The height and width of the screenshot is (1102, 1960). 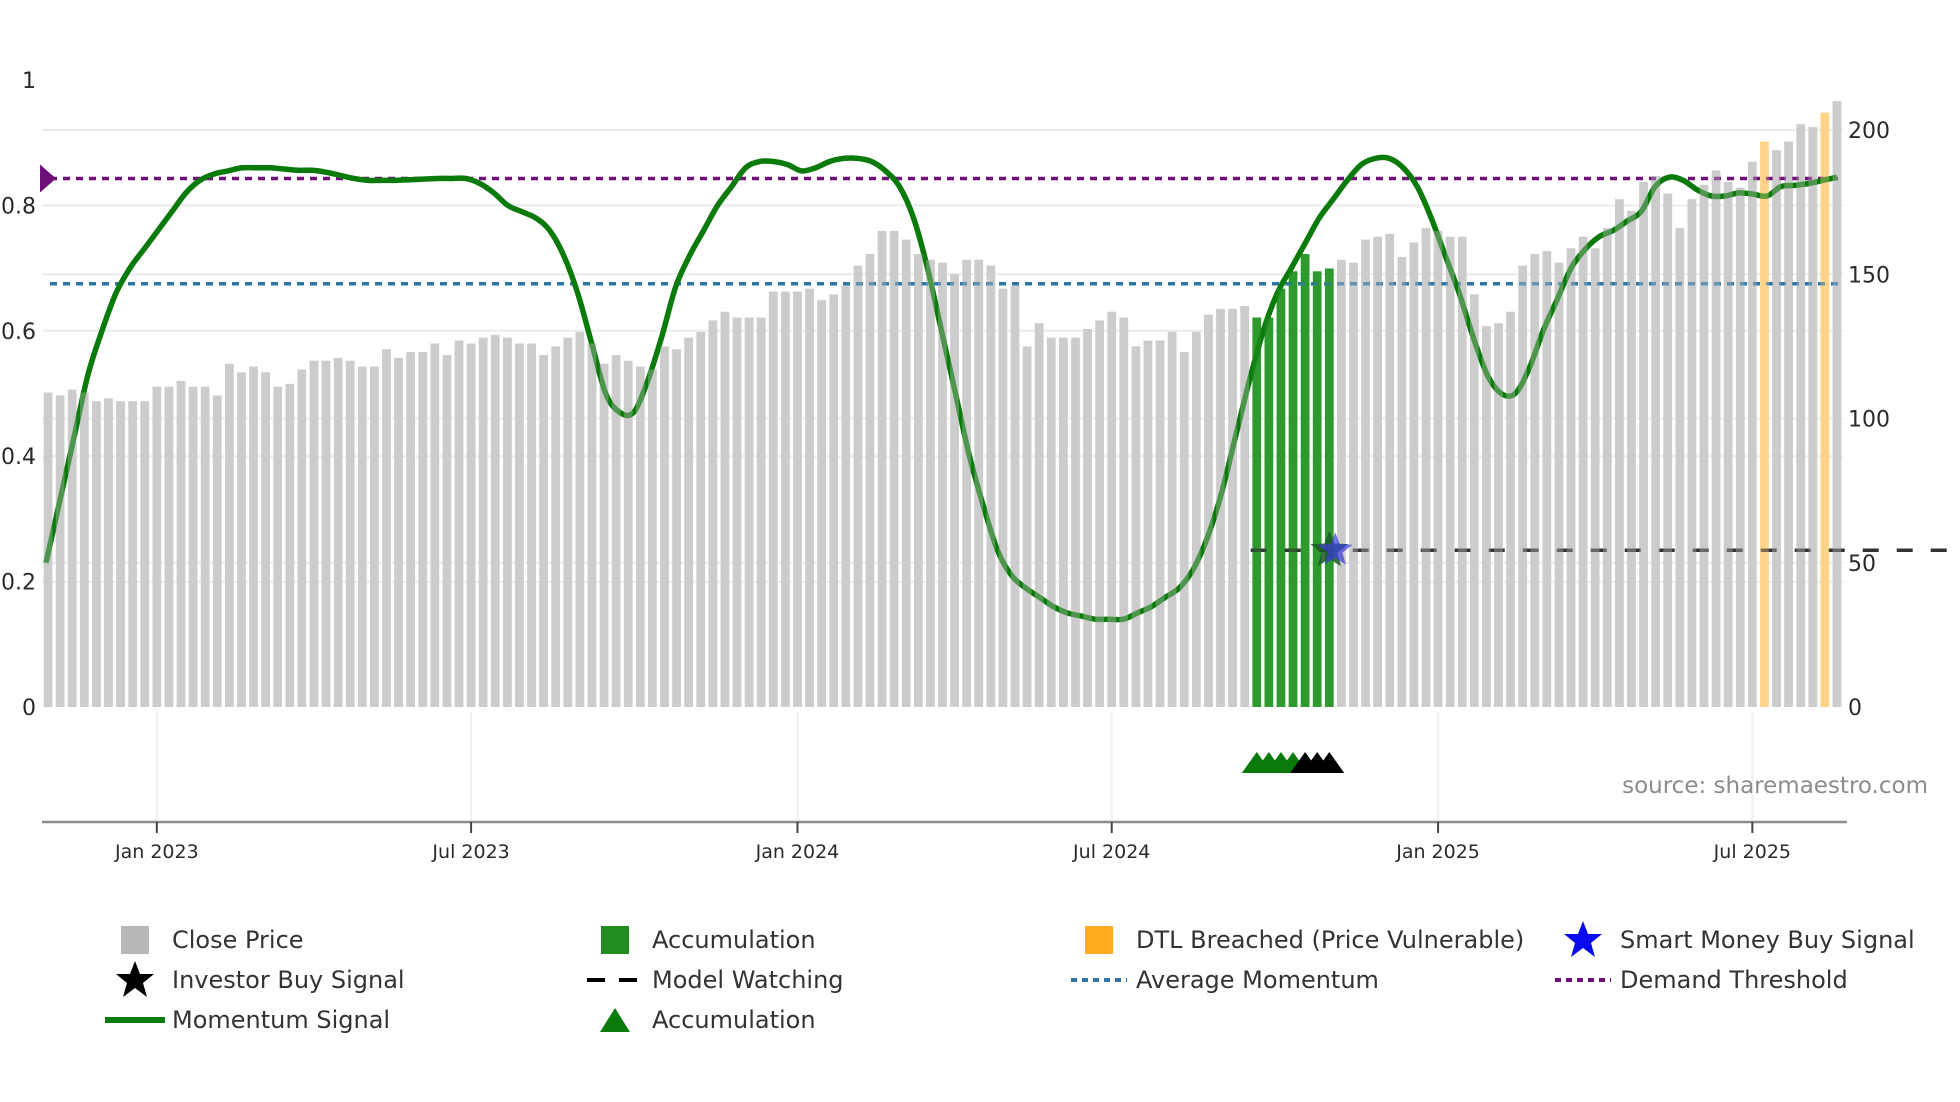 I want to click on legend-item-accumulation-bars: Accumulation, so click(x=698, y=940).